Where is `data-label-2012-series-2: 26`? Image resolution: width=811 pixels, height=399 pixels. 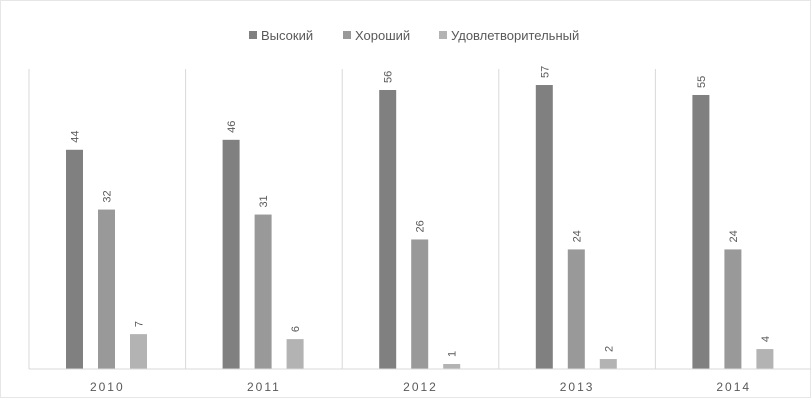
data-label-2012-series-2: 26 is located at coordinates (421, 226).